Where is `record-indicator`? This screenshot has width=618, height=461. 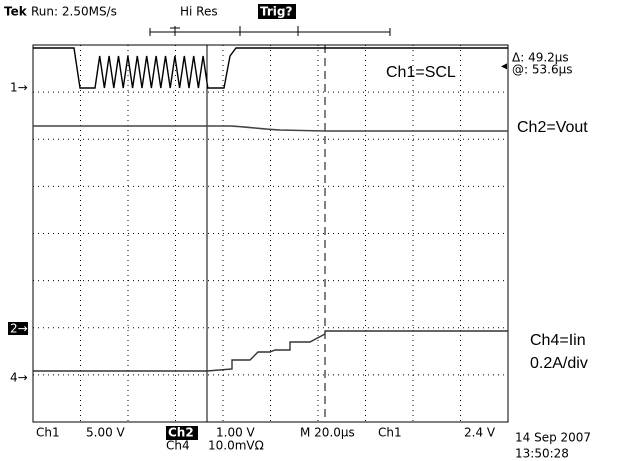 record-indicator is located at coordinates (270, 31).